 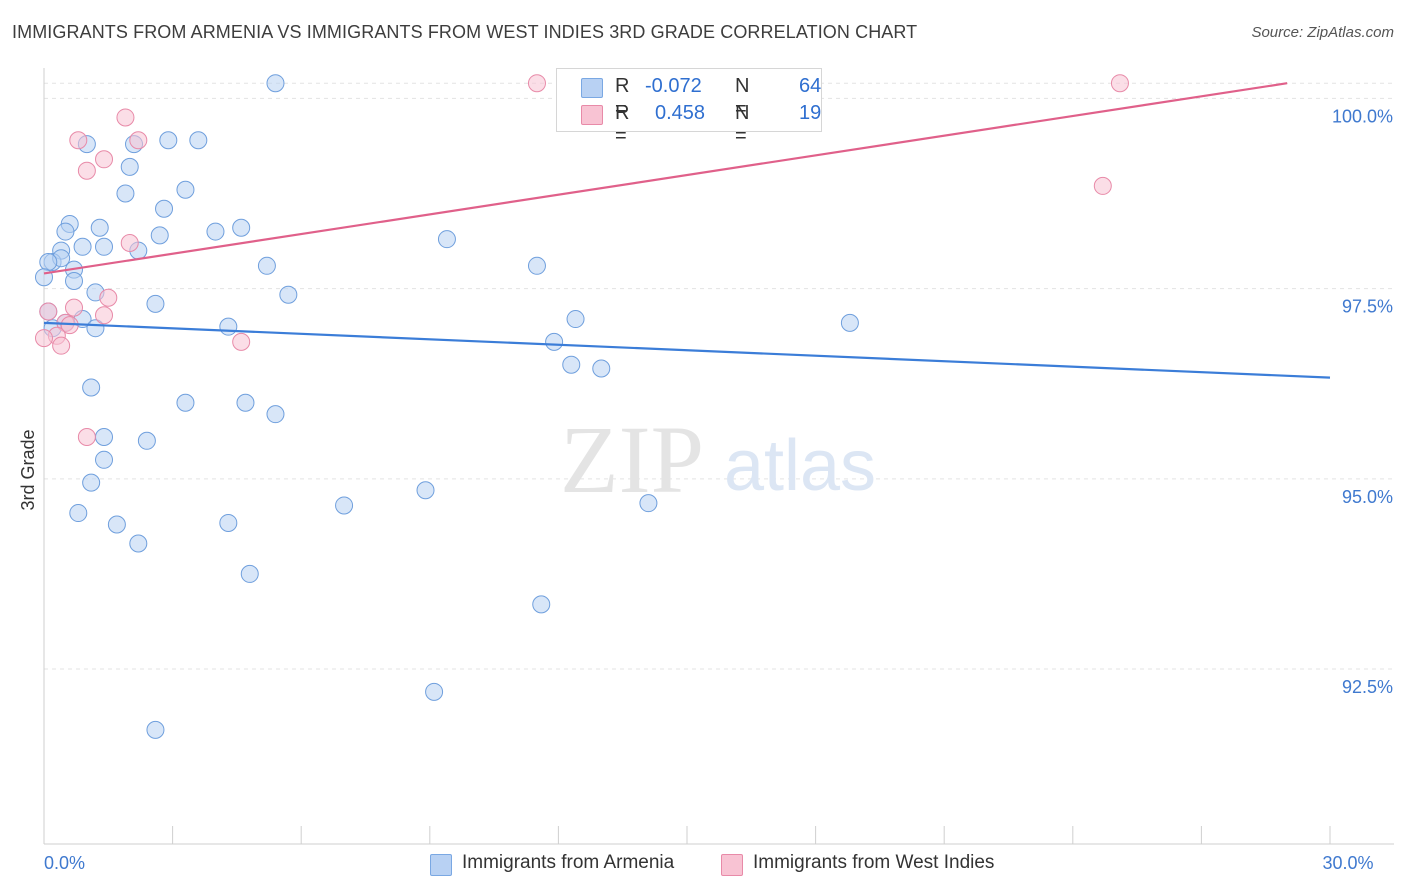 I want to click on watermark-atlas: atlas, so click(x=800, y=466).